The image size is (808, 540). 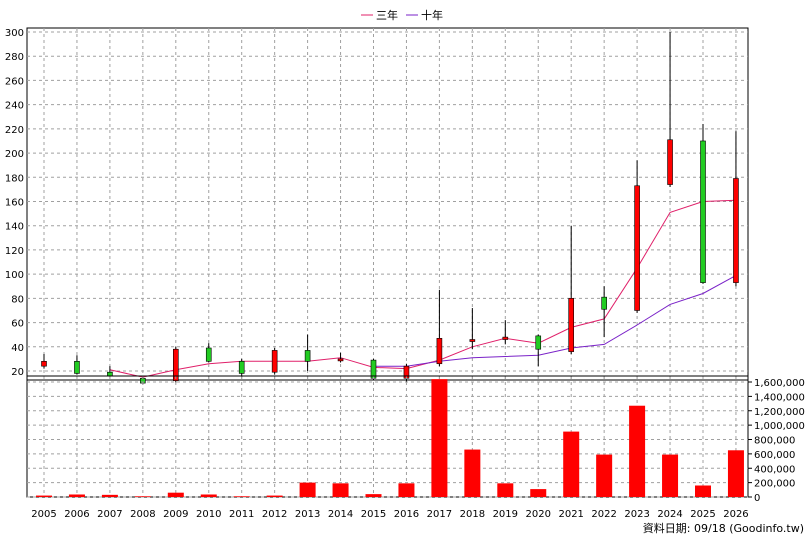 I want to click on legend: 三年 十年, so click(x=402, y=15).